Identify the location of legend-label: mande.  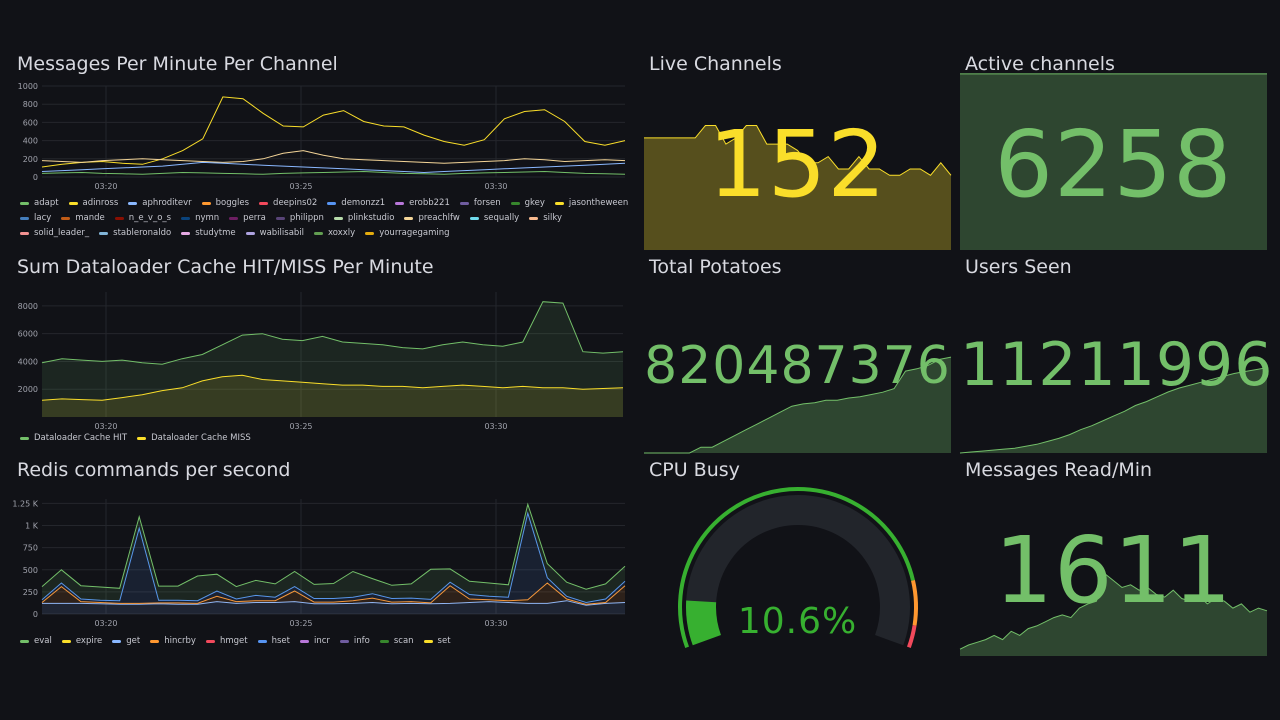
(90, 218).